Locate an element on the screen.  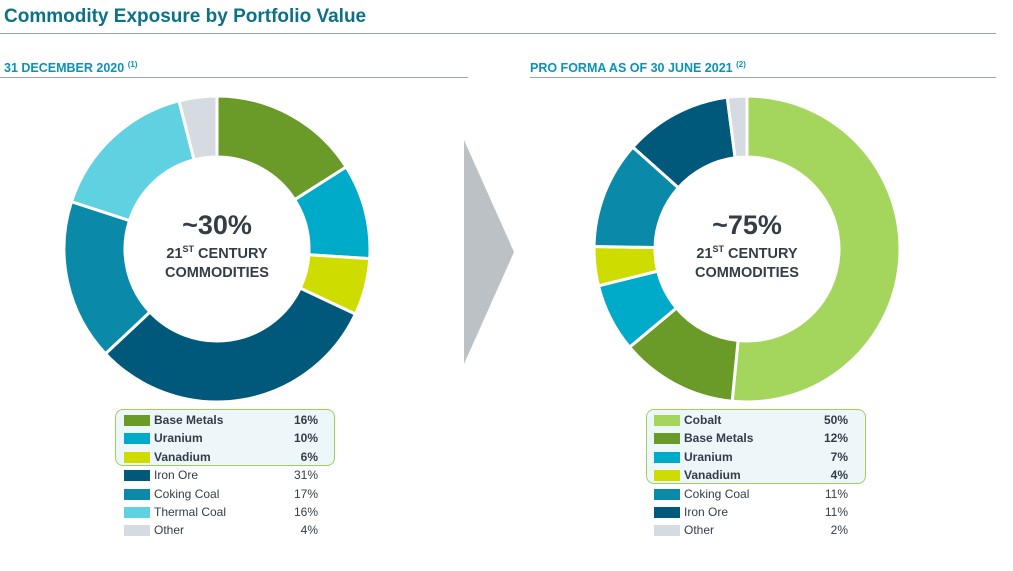
center-line2-2021: COMMODITIES is located at coordinates (747, 272).